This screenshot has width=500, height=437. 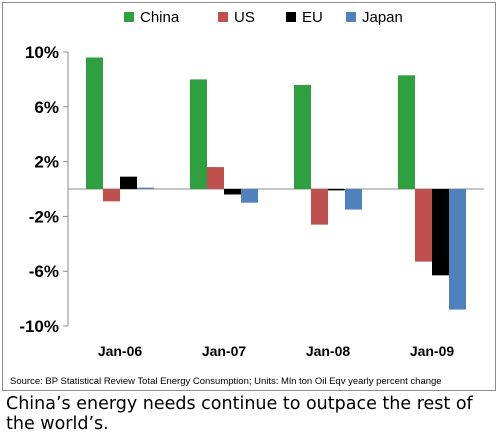 What do you see at coordinates (129, 17) in the screenshot?
I see `legend-swatch-china` at bounding box center [129, 17].